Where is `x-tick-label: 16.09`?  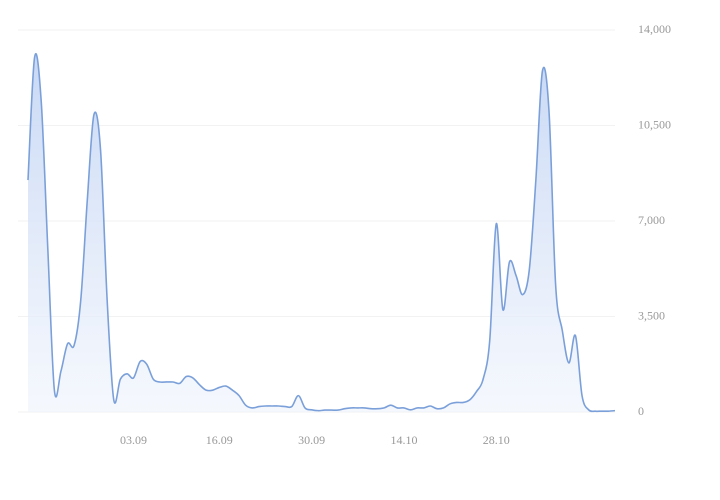 x-tick-label: 16.09 is located at coordinates (219, 440).